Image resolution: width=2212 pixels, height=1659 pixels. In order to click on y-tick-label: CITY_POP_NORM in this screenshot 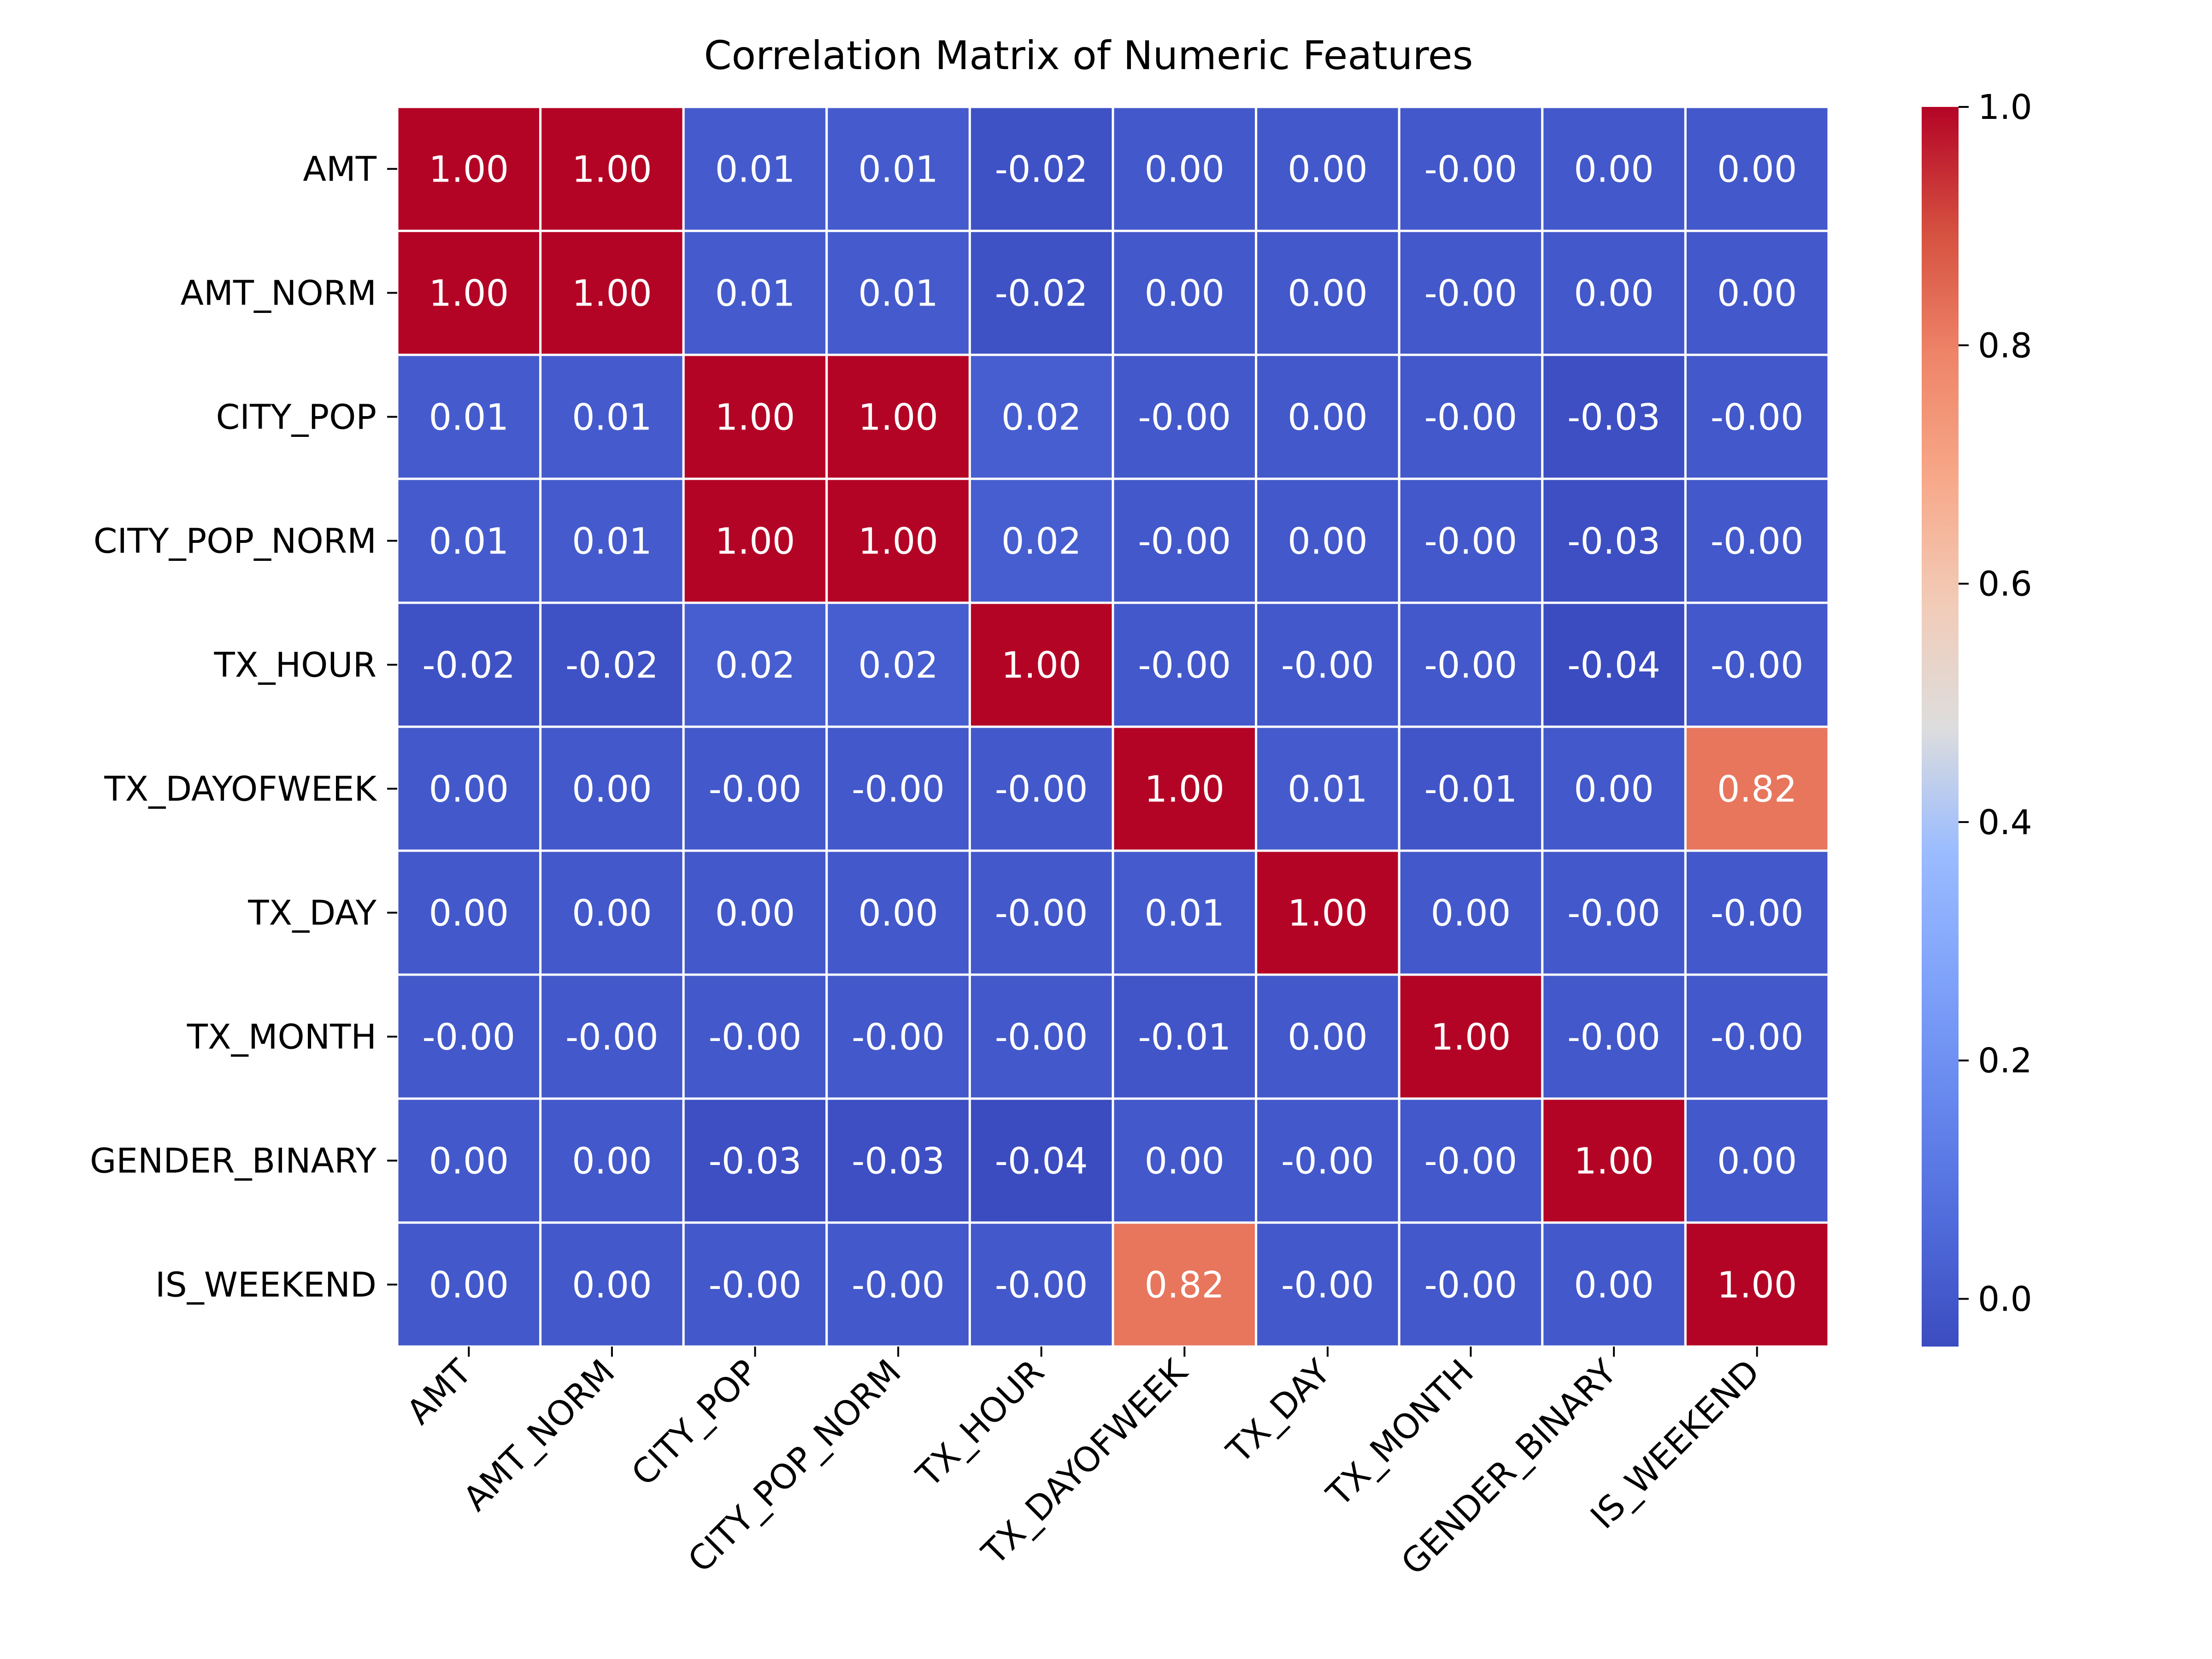, I will do `click(235, 541)`.